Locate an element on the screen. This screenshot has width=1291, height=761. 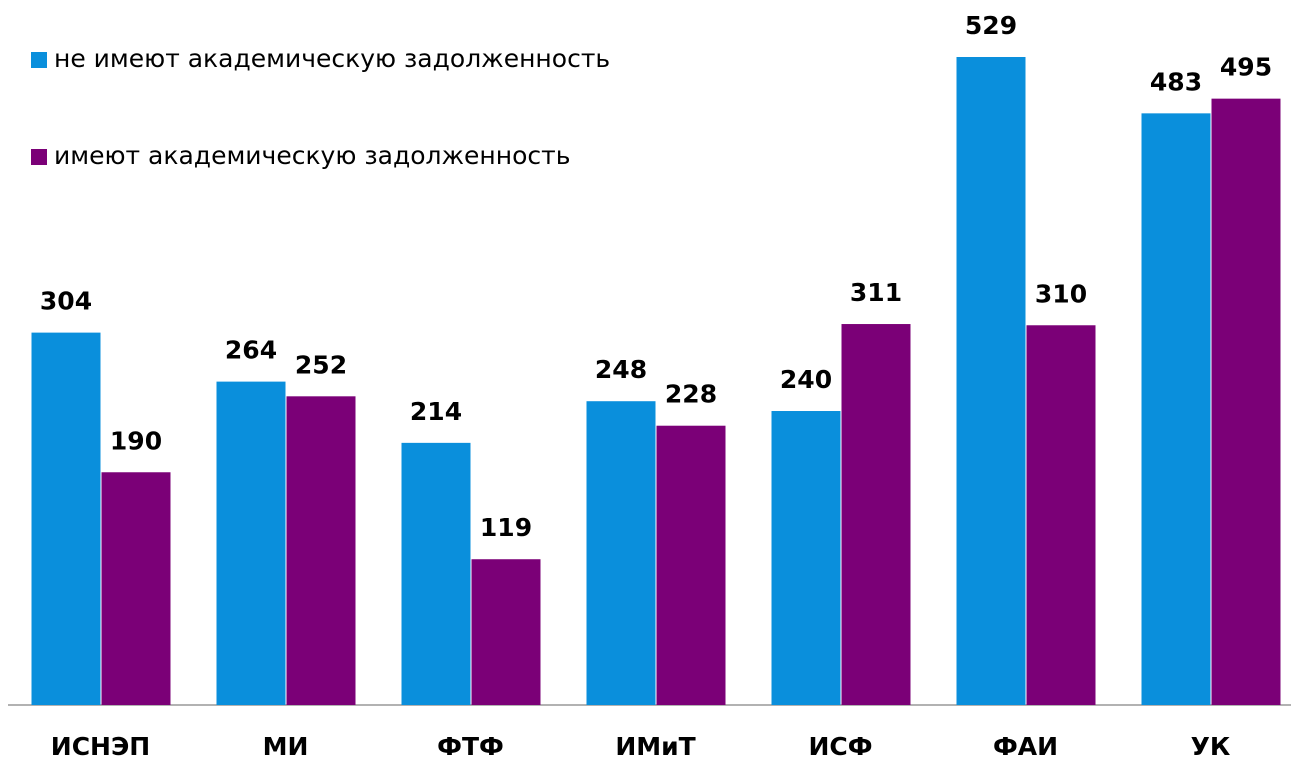
data-label: 529 is located at coordinates (991, 25).